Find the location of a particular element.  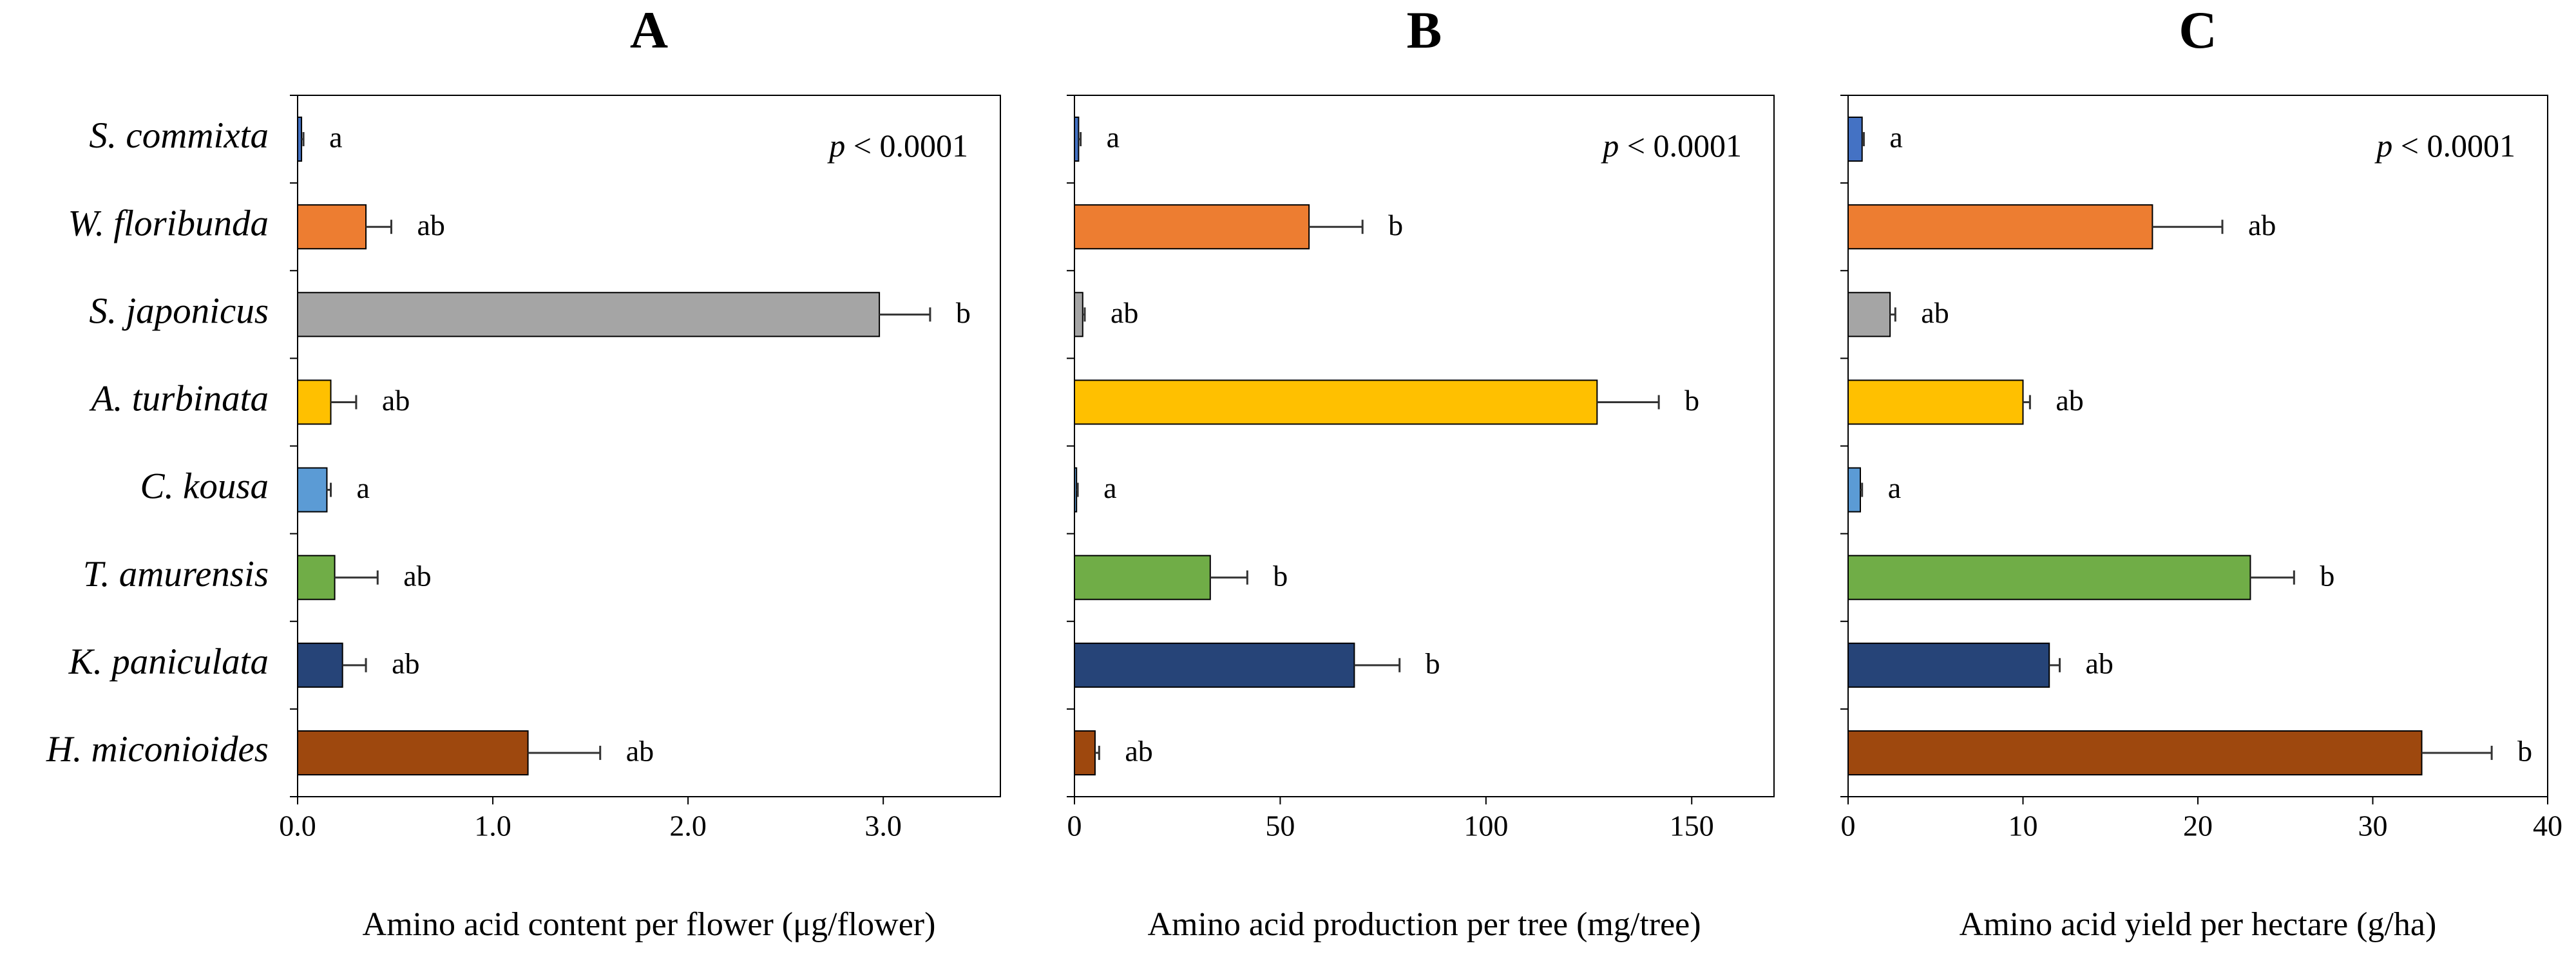

x-tick-label: 2.0 is located at coordinates (688, 826).